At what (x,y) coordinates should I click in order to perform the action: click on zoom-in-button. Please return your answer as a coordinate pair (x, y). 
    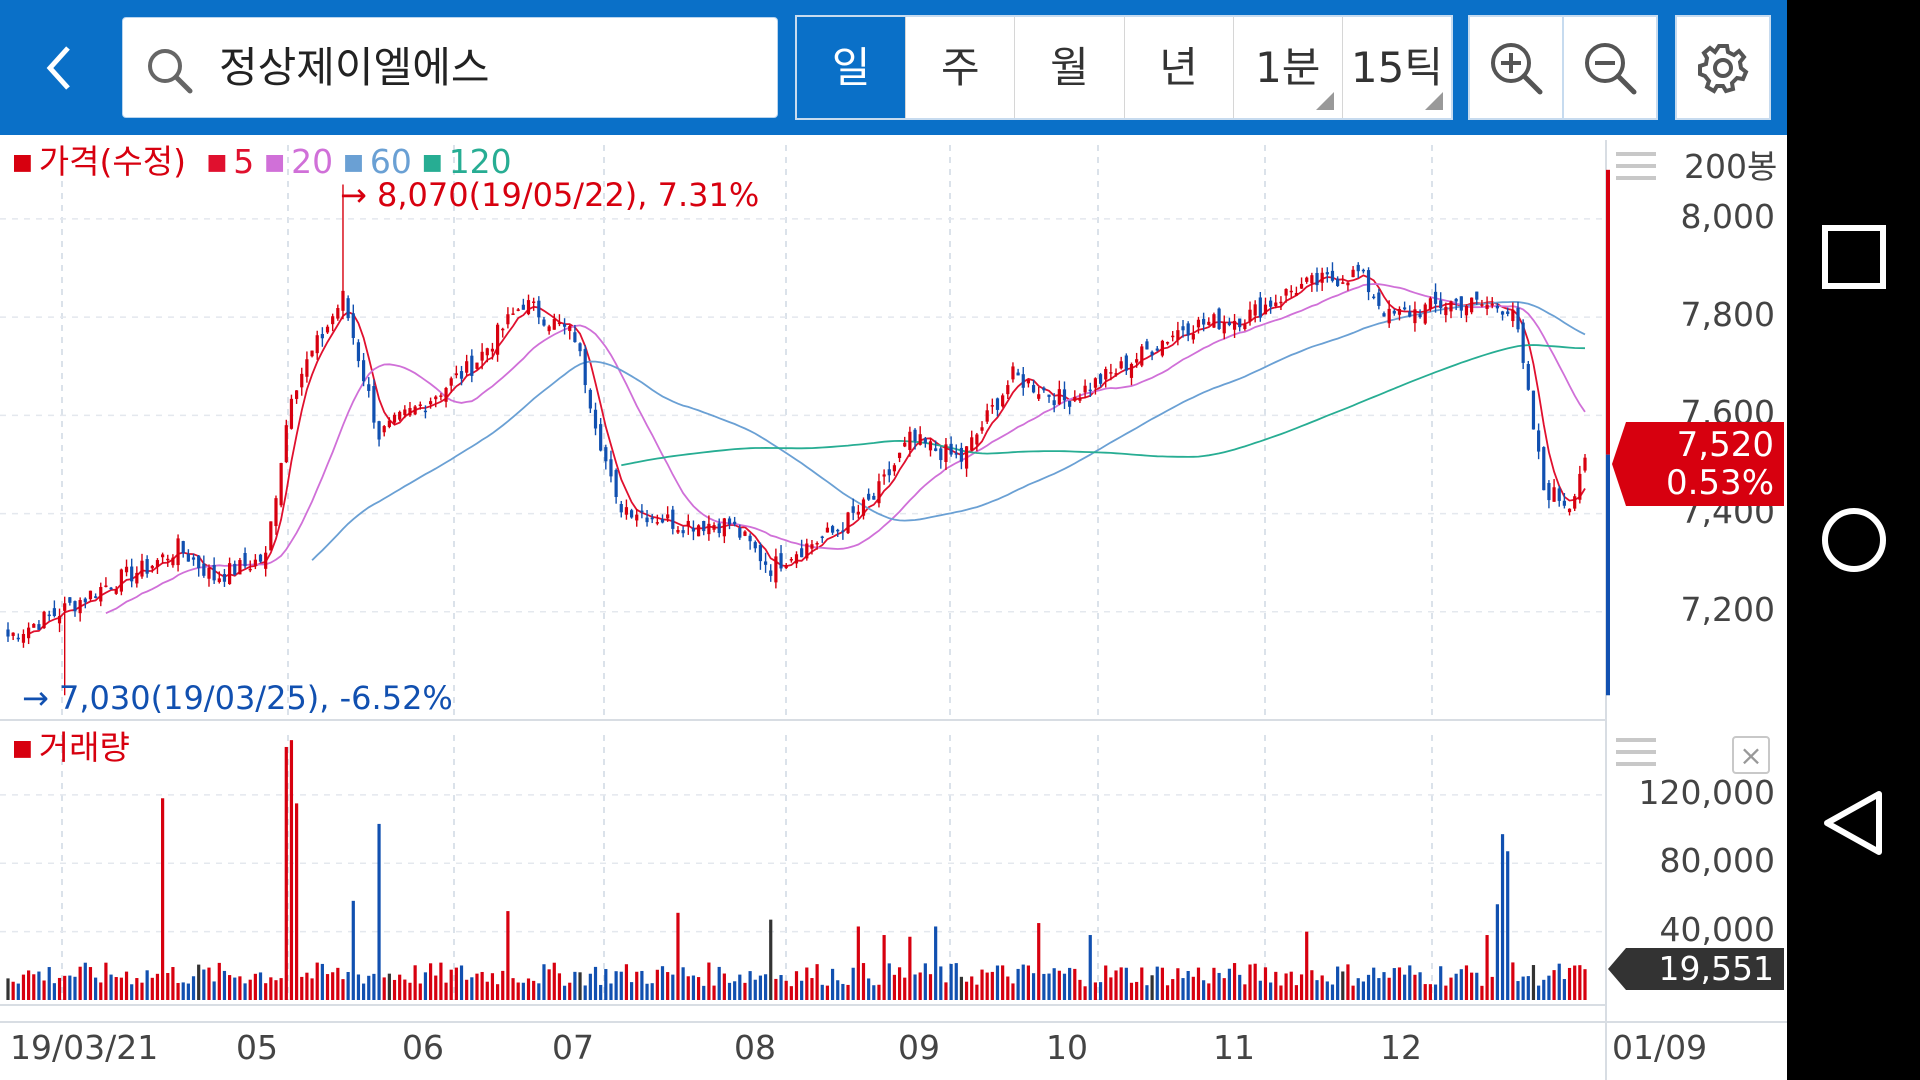
    Looking at the image, I should click on (1516, 67).